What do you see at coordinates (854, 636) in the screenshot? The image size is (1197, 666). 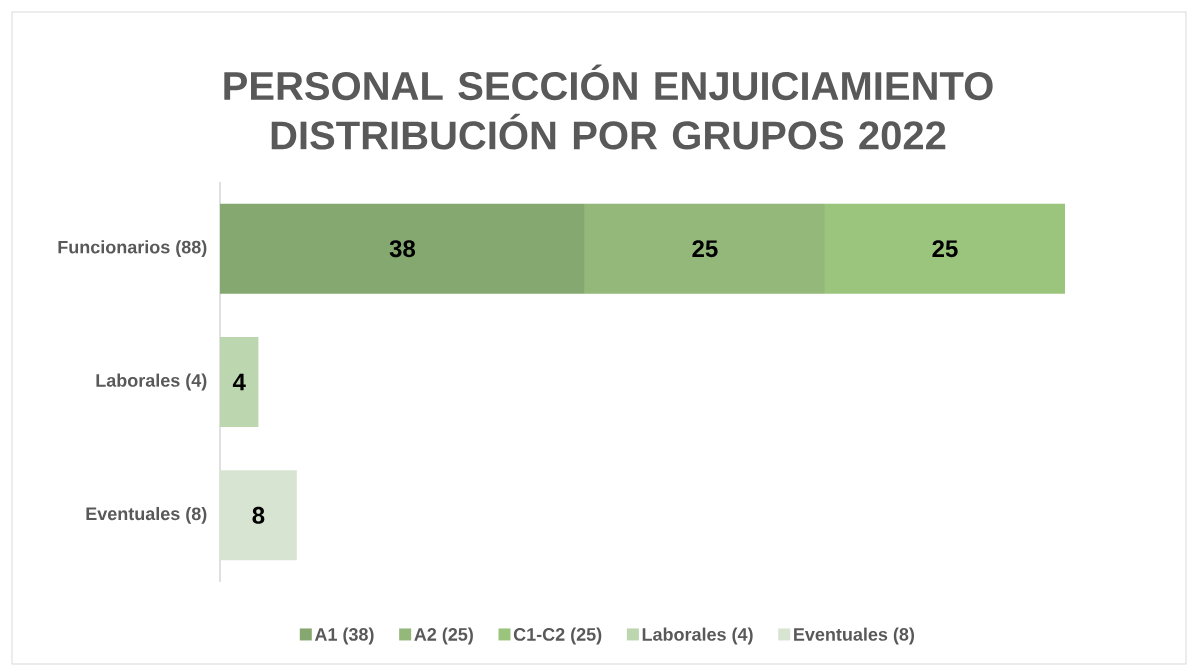 I see `legend-label: Eventuales (8)` at bounding box center [854, 636].